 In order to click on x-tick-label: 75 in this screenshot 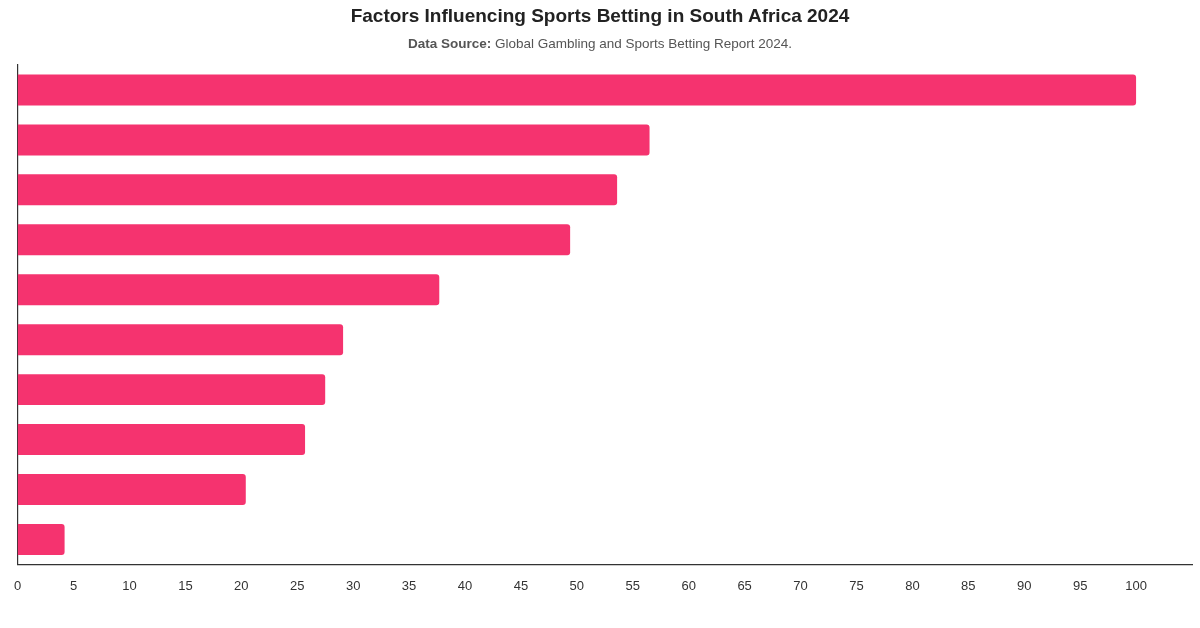, I will do `click(856, 585)`.